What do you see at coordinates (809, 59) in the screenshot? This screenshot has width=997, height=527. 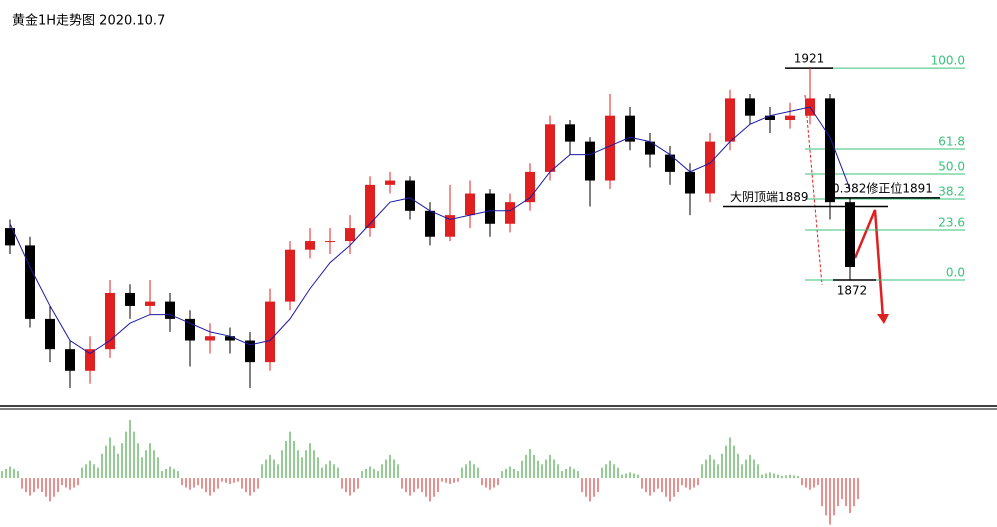 I see `high-label: 1921` at bounding box center [809, 59].